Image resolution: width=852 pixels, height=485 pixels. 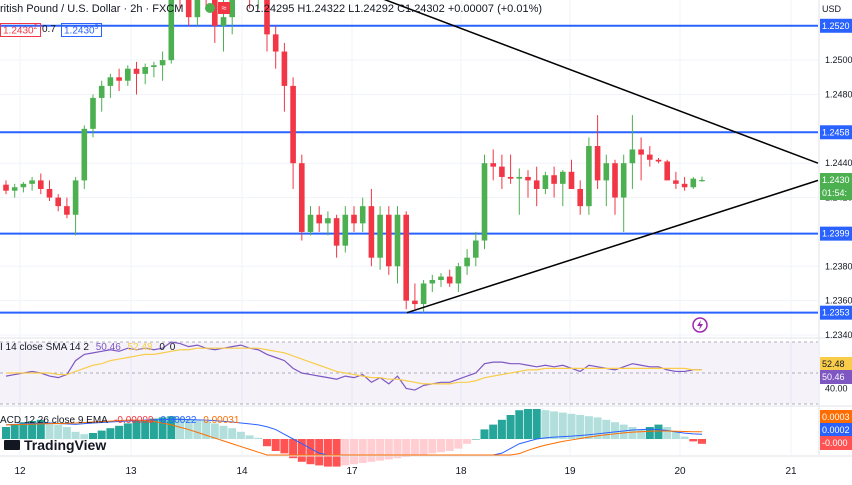 What do you see at coordinates (791, 471) in the screenshot?
I see `date-tick-21: 21` at bounding box center [791, 471].